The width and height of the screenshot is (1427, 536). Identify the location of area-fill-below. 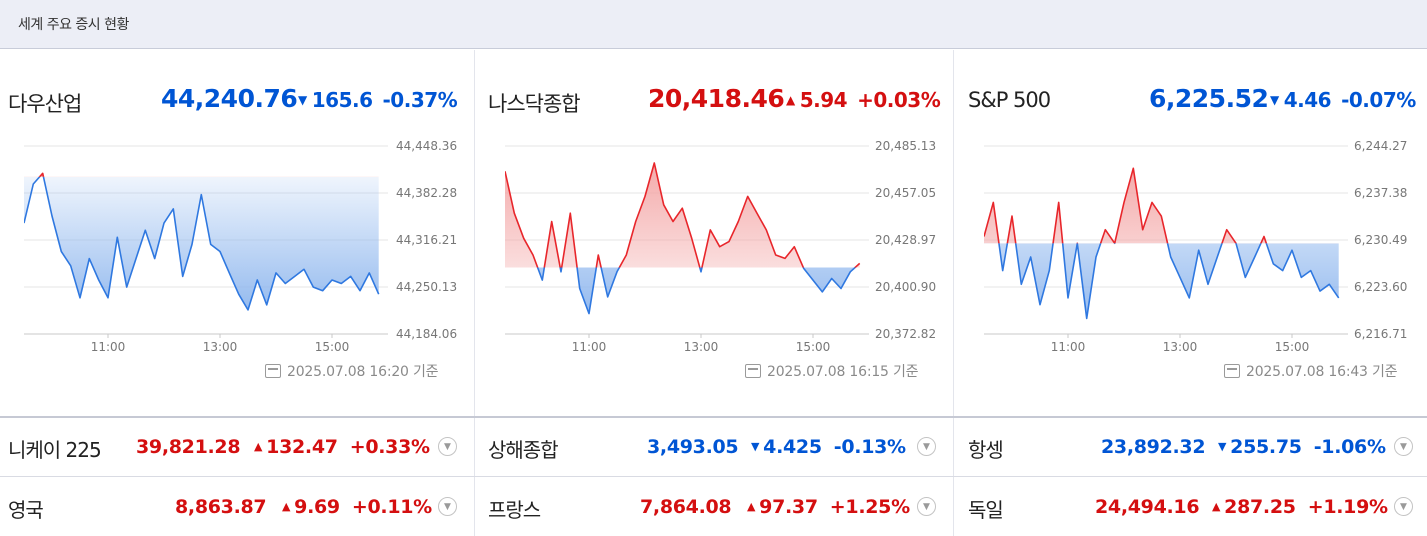
(201, 243).